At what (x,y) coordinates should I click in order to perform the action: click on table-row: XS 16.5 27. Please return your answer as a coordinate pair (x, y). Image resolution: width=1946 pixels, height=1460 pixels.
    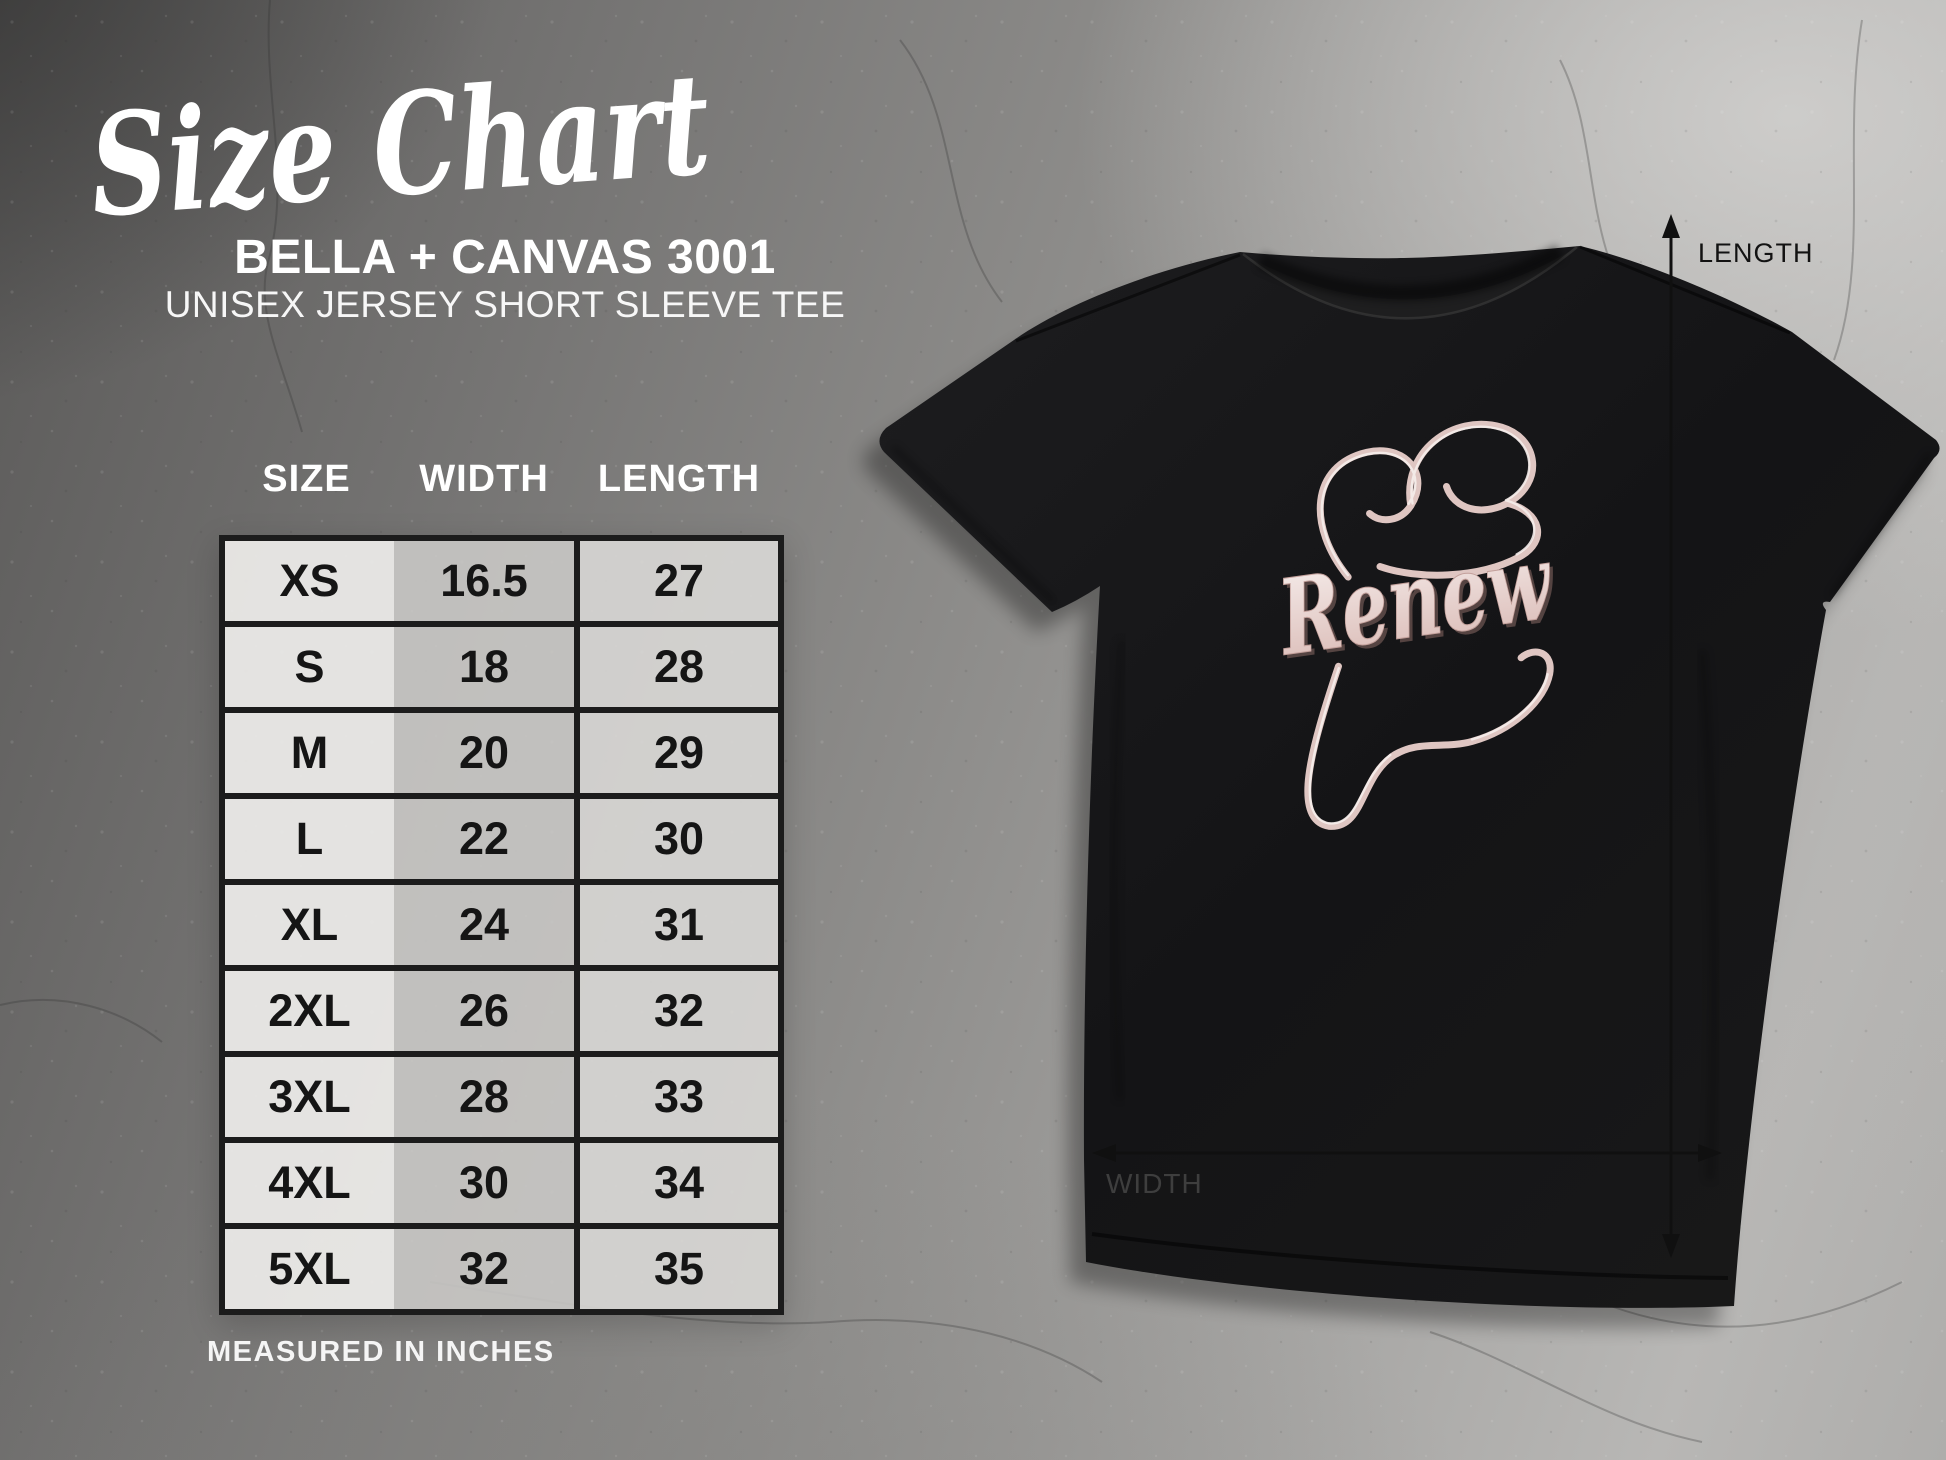
    Looking at the image, I should click on (501, 584).